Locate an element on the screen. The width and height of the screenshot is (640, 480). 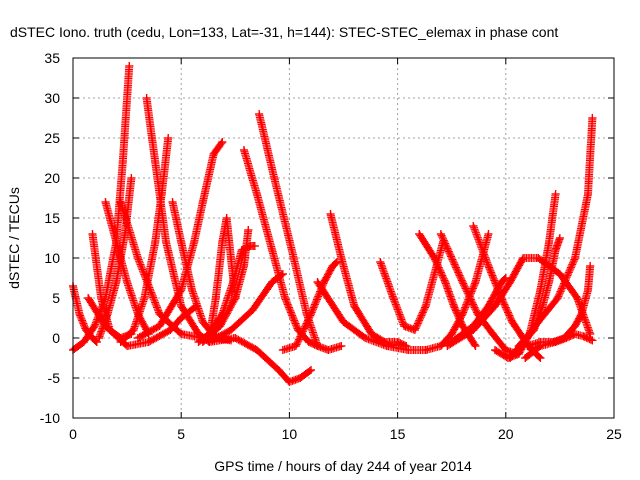
y-tick-label: 0 is located at coordinates (56, 338).